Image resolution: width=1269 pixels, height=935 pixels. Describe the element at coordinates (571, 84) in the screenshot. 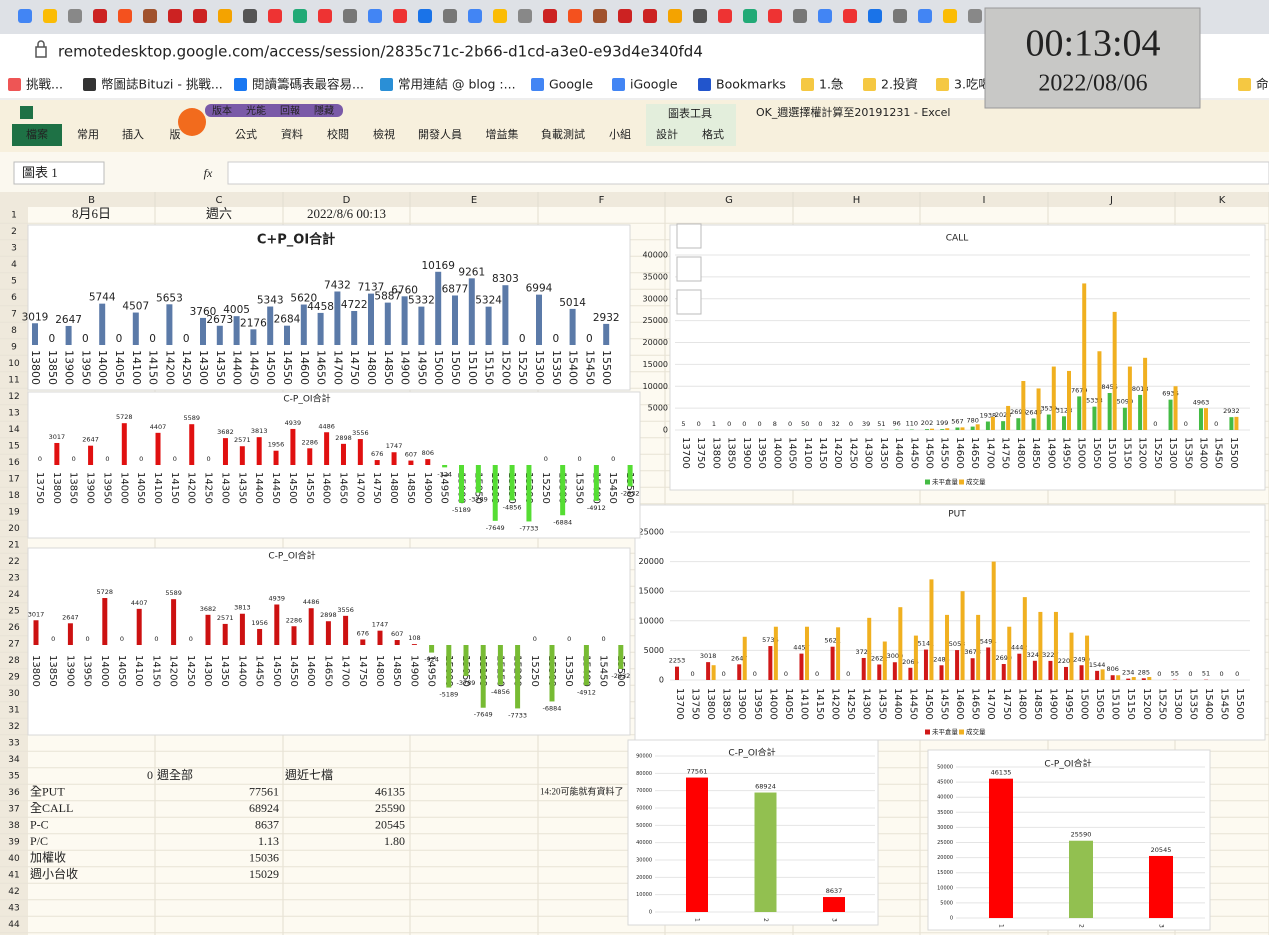

I see `bookmark: Google` at that location.